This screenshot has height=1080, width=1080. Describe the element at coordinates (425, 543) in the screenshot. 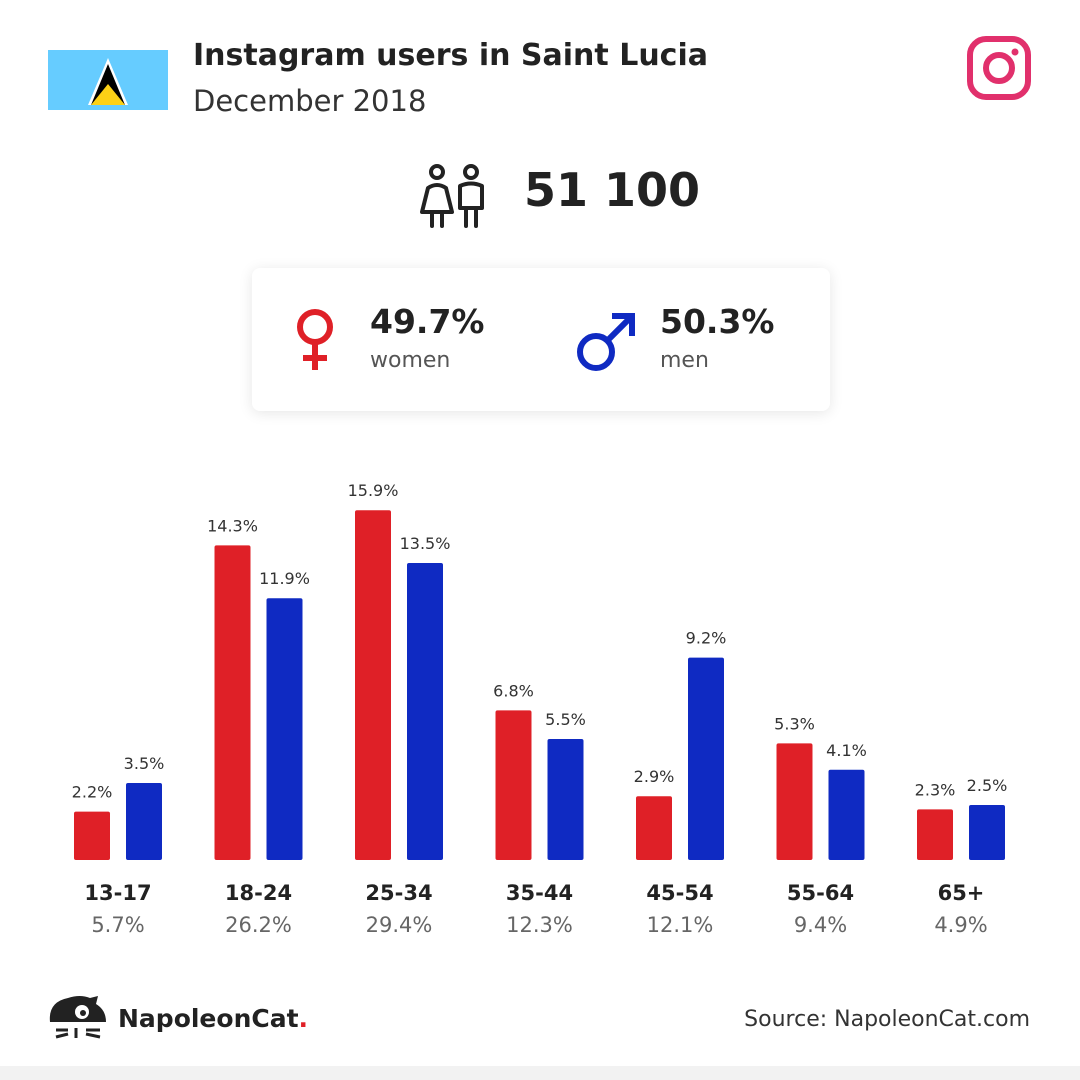

I see `bar-value-label: 13.5%` at that location.